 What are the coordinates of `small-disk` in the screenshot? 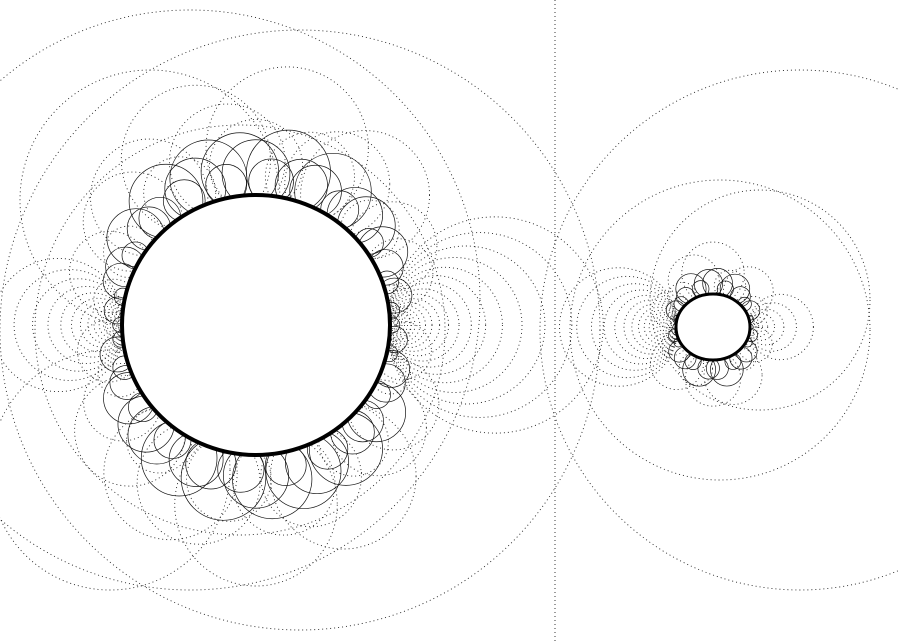 It's located at (713, 327).